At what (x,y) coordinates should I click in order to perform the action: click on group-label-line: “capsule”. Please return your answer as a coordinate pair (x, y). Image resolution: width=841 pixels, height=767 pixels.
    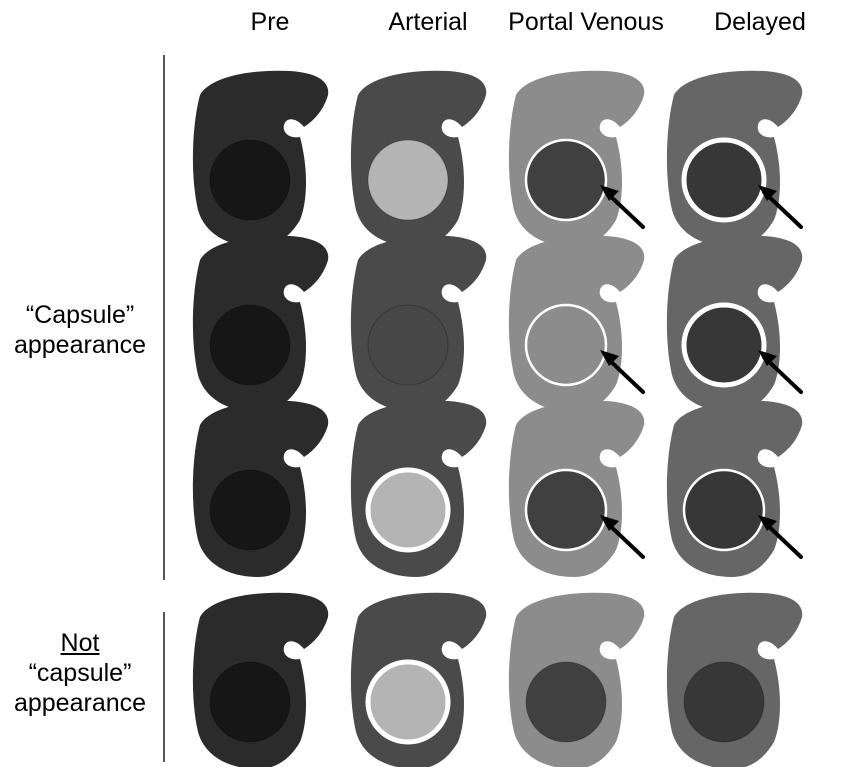
    Looking at the image, I should click on (80, 673).